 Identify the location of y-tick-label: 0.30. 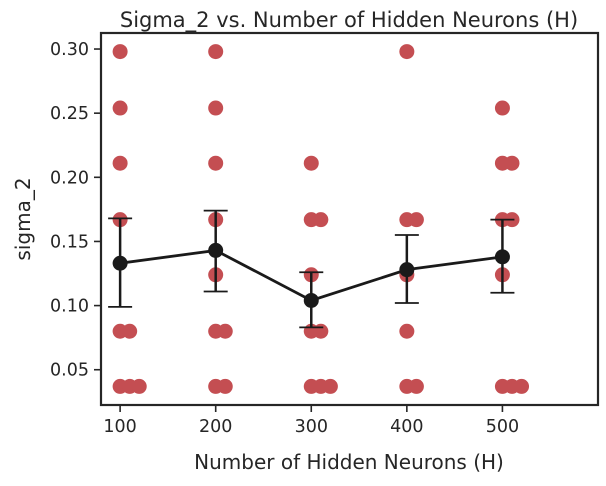
(69, 50).